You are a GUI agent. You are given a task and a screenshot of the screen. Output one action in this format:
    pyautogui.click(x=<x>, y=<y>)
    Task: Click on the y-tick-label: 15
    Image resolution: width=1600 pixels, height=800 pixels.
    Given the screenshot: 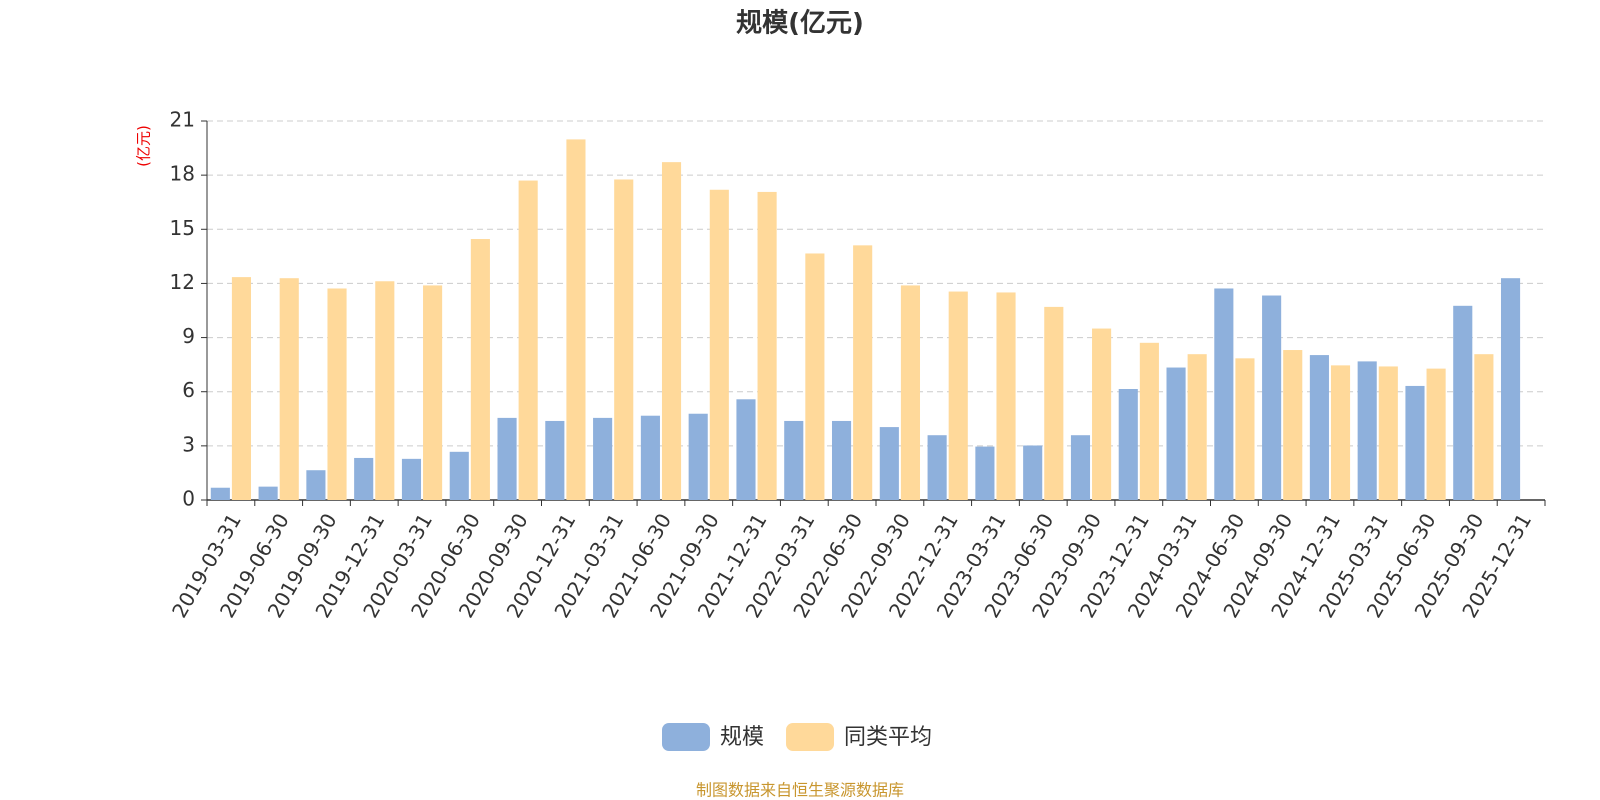 What is the action you would take?
    pyautogui.click(x=182, y=228)
    